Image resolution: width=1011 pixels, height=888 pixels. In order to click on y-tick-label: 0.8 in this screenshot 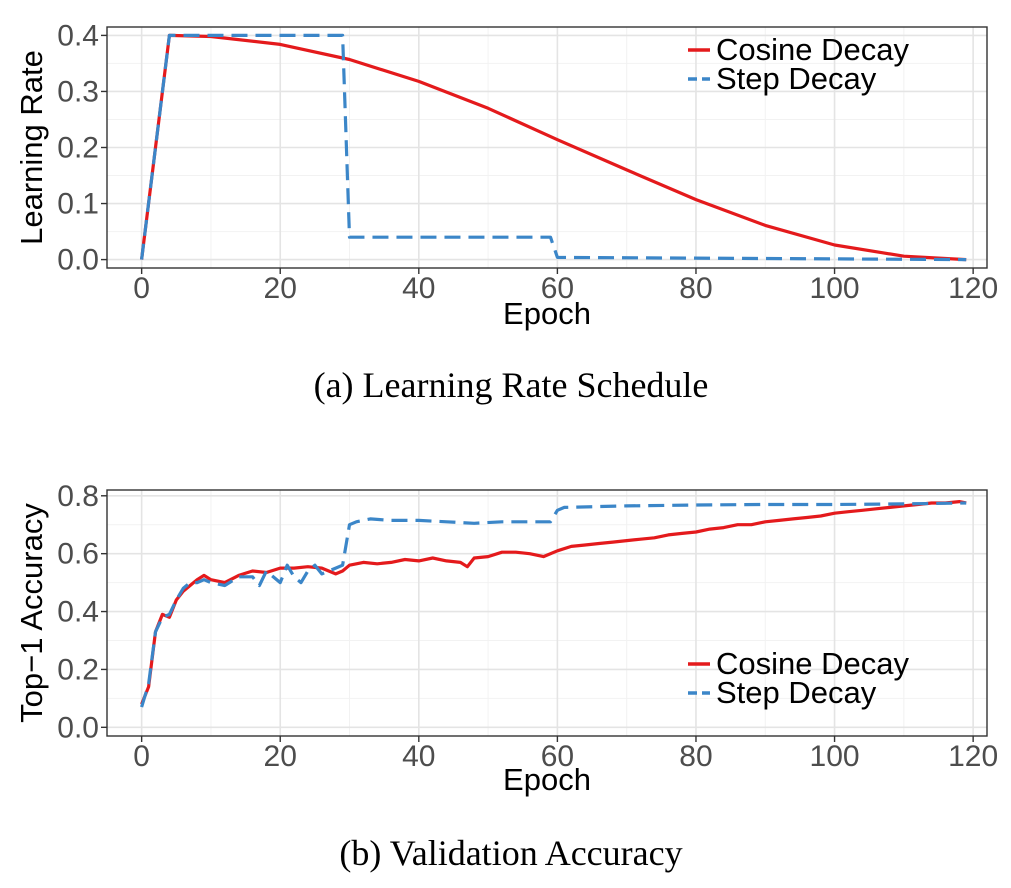, I will do `click(78, 496)`.